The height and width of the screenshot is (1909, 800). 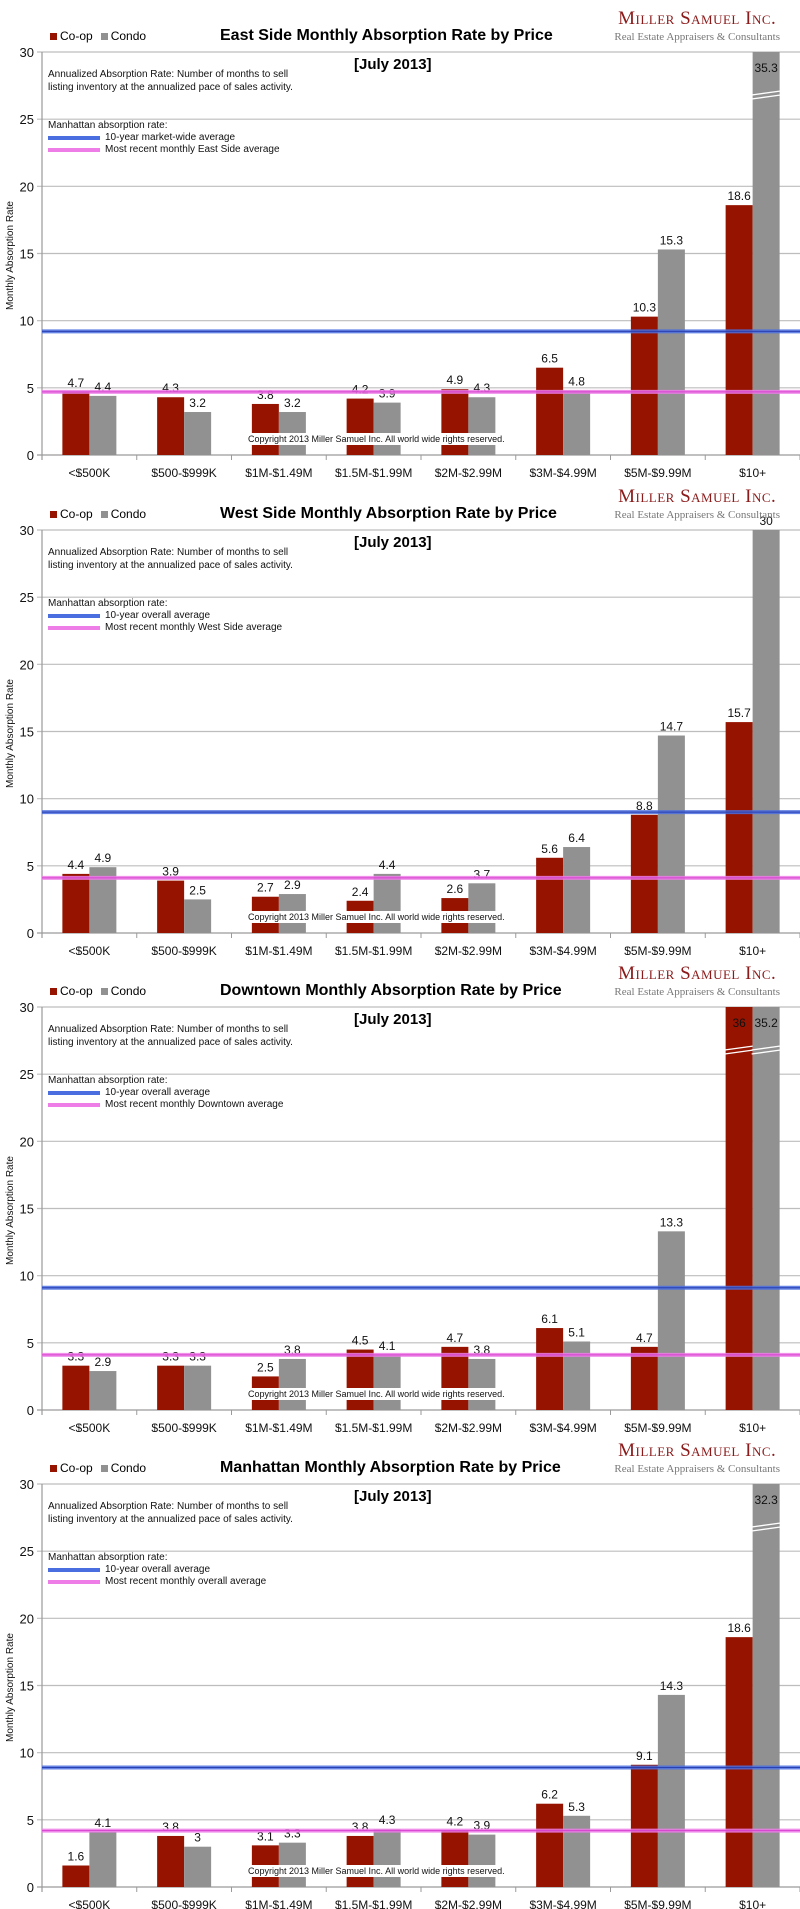 I want to click on data-label: 3.2, so click(x=292, y=403).